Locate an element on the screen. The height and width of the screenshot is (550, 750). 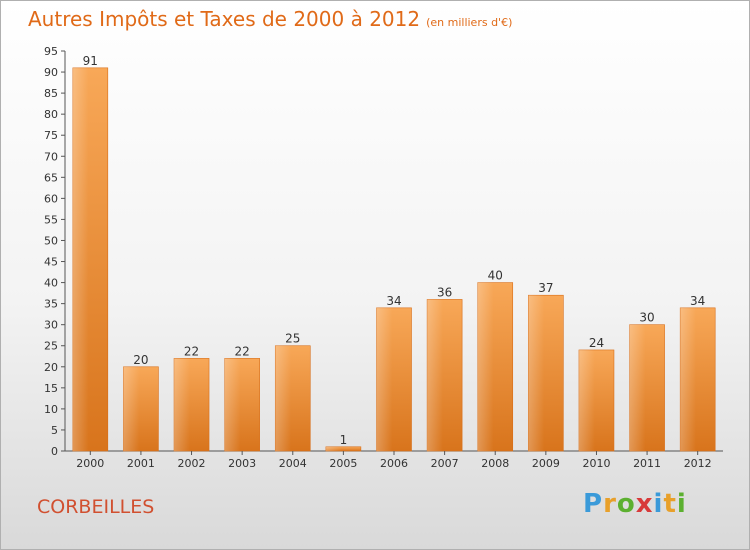
y-tick-label: 60 is located at coordinates (51, 198).